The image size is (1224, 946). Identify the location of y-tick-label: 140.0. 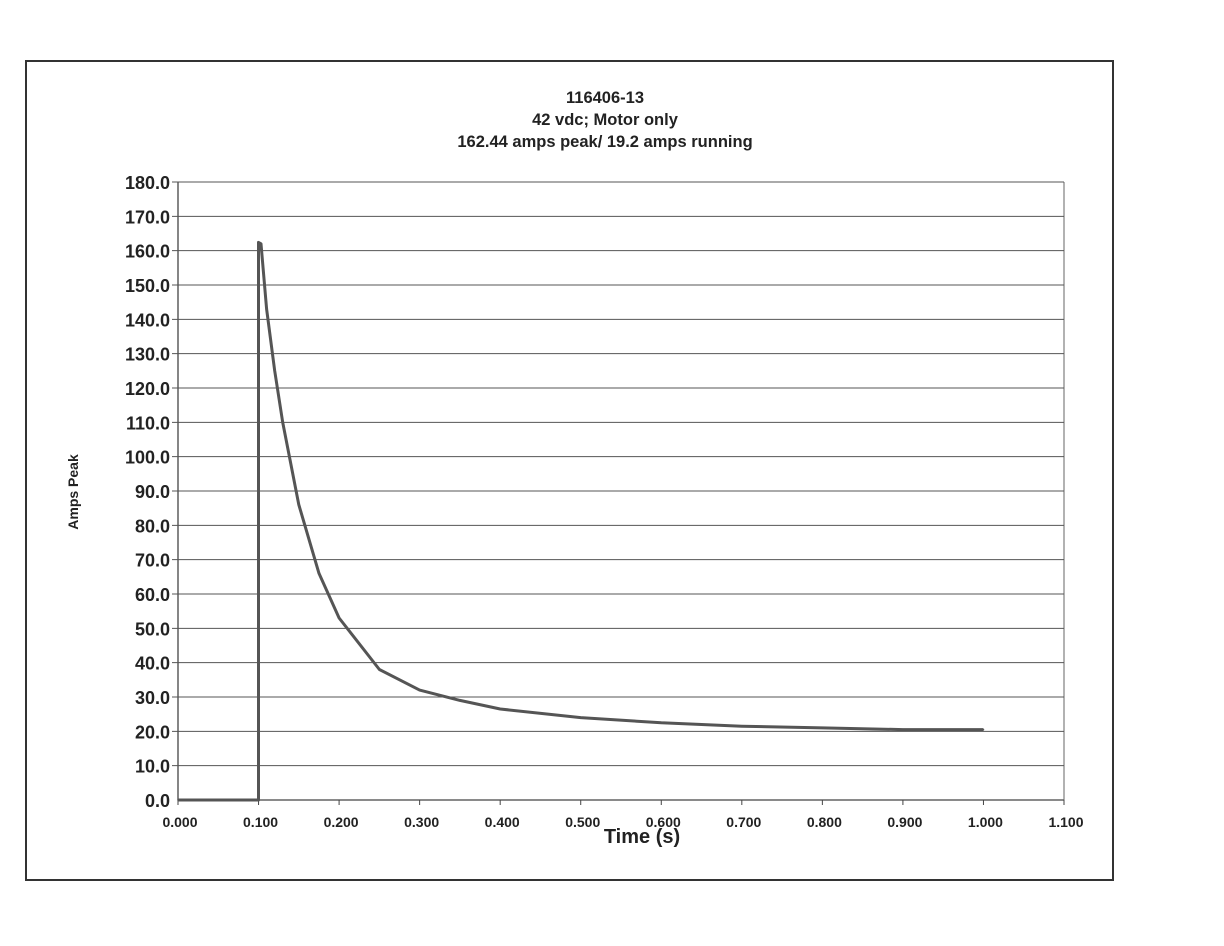
(147, 320).